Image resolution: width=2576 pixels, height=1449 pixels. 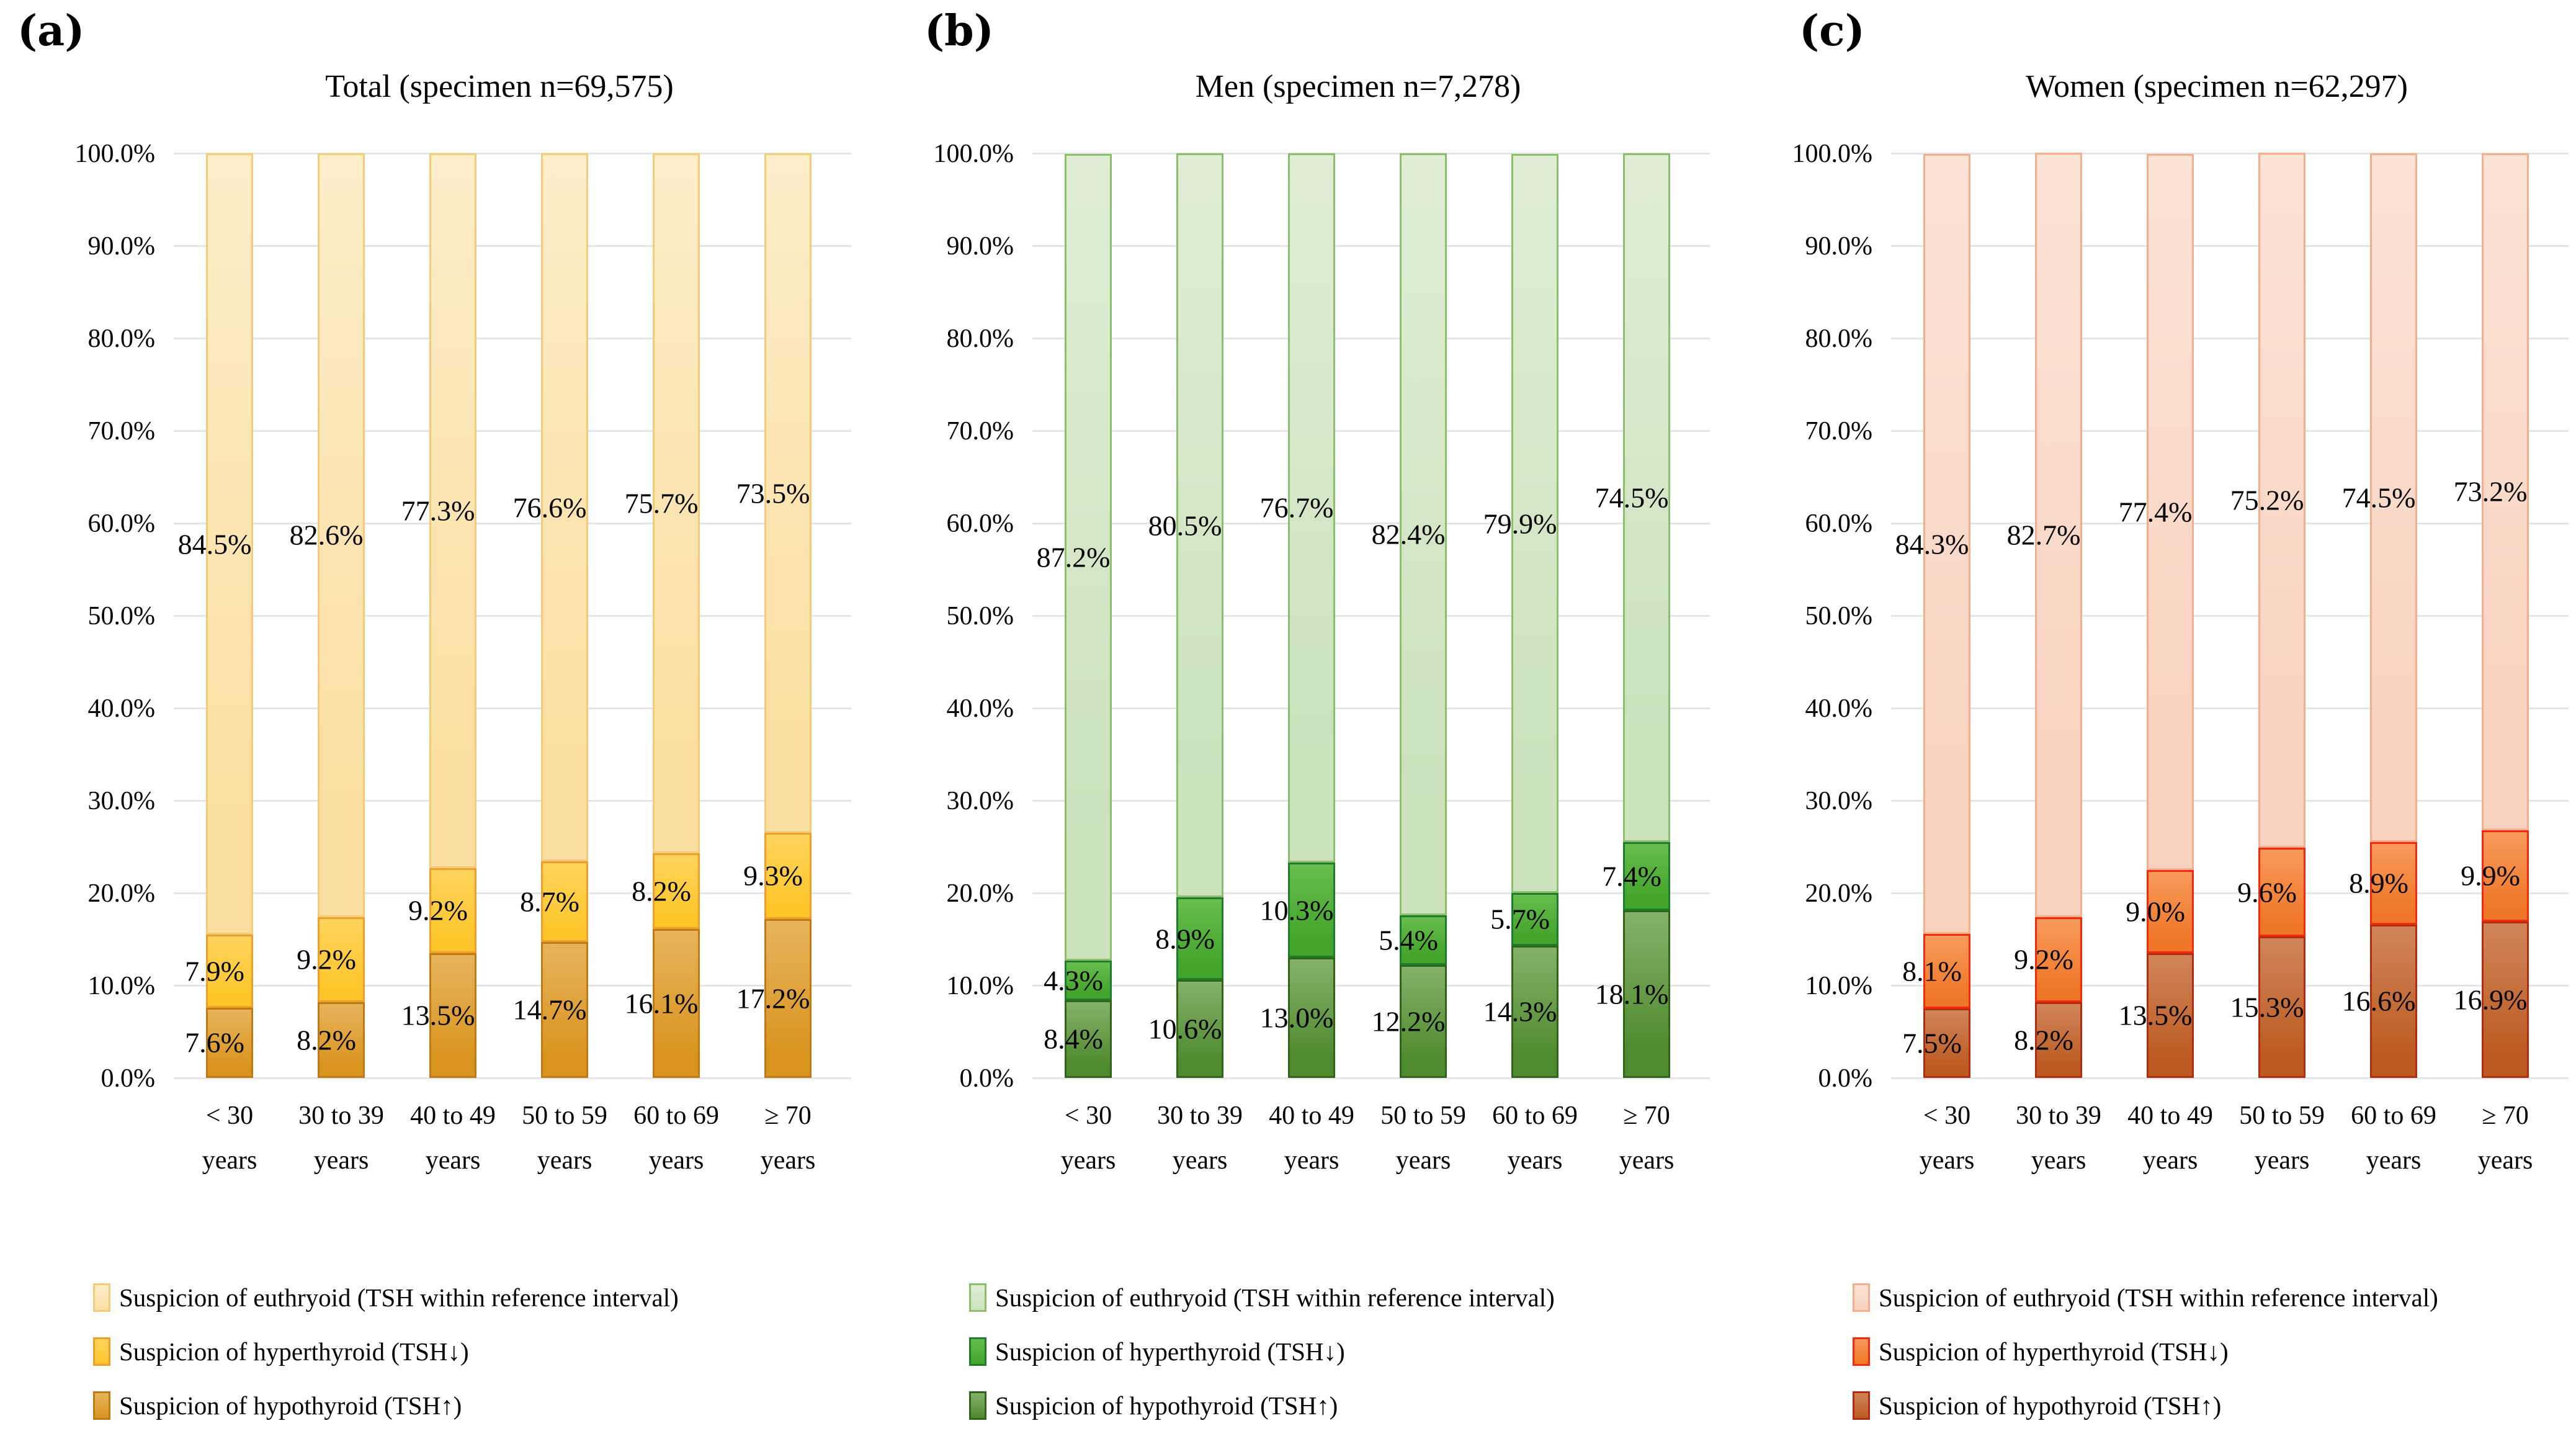 What do you see at coordinates (1073, 557) in the screenshot?
I see `data-label-euthyroid: 87.2%` at bounding box center [1073, 557].